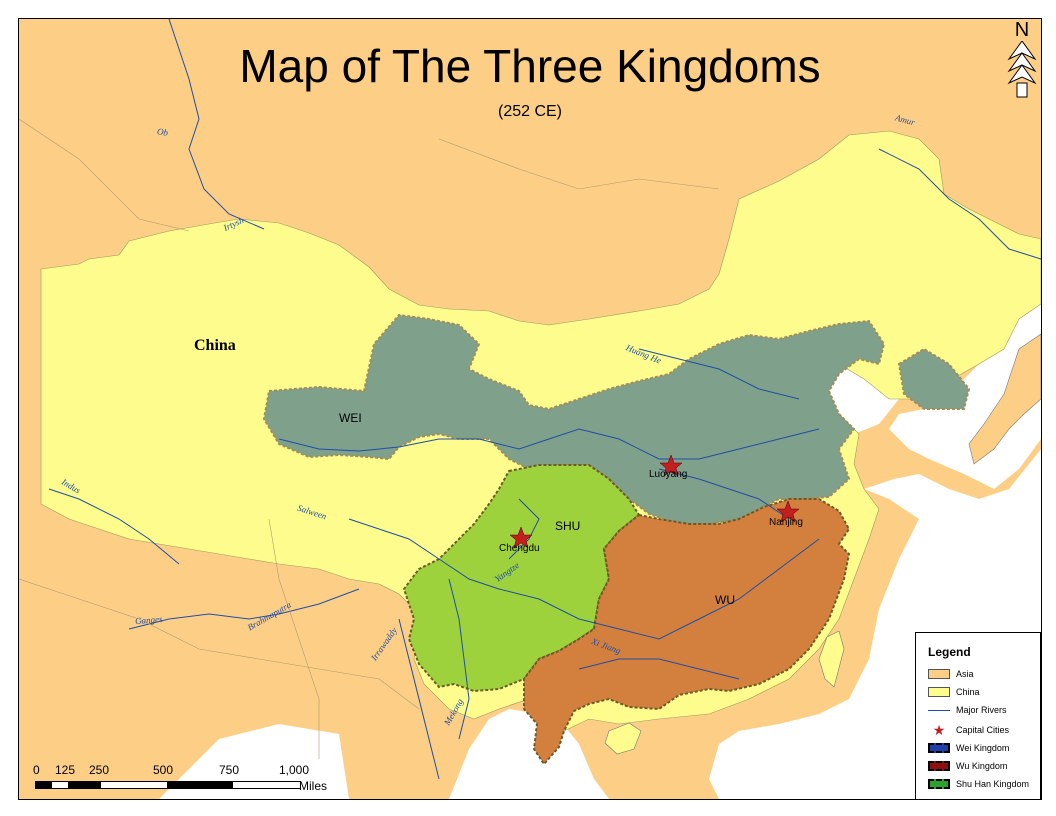 The width and height of the screenshot is (1056, 816). Describe the element at coordinates (99, 770) in the screenshot. I see `scale-tick: 250` at that location.